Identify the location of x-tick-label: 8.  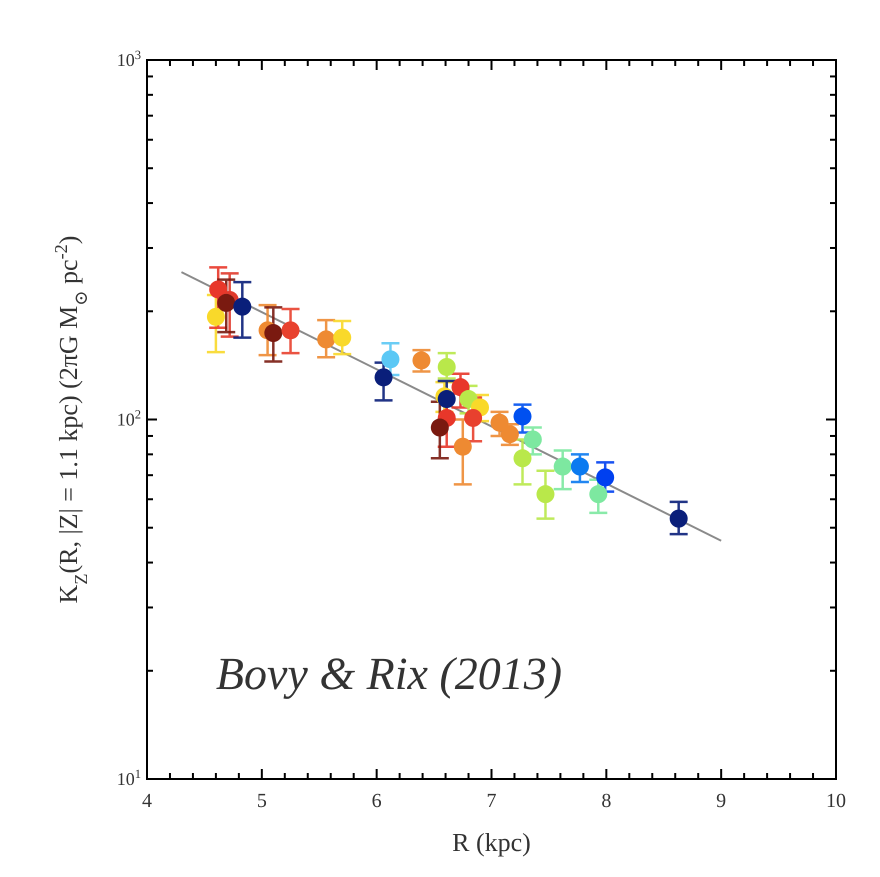
(606, 801).